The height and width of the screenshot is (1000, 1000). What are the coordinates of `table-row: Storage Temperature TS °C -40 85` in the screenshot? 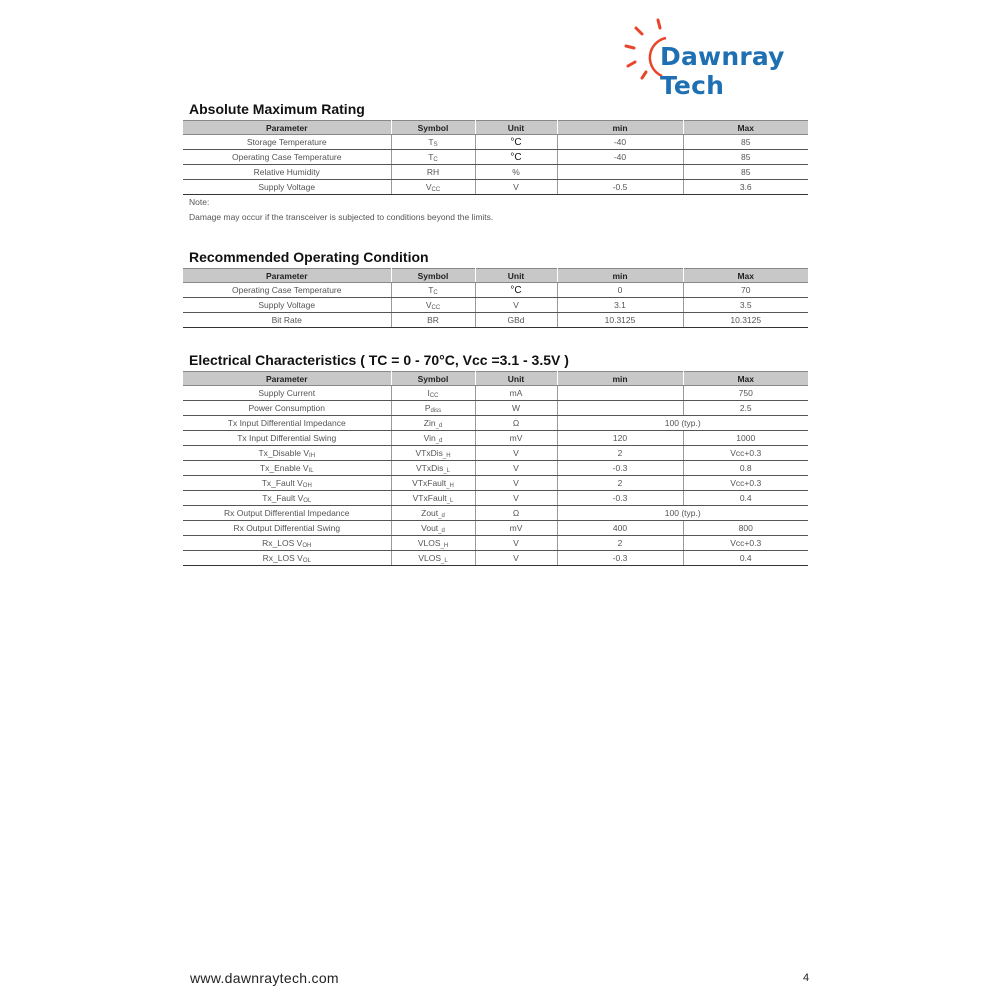 It's located at (495, 142).